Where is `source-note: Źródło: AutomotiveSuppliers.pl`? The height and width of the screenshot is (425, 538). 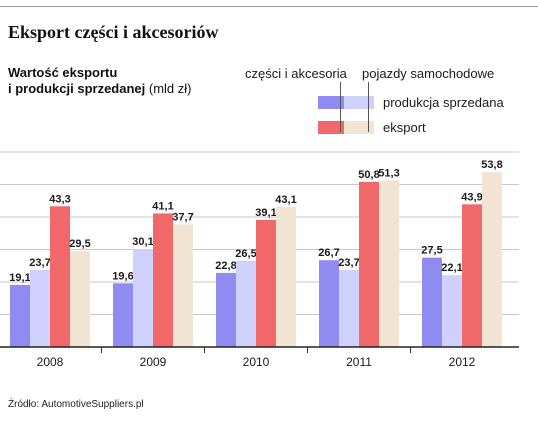 source-note: Źródło: AutomotiveSuppliers.pl is located at coordinates (76, 404).